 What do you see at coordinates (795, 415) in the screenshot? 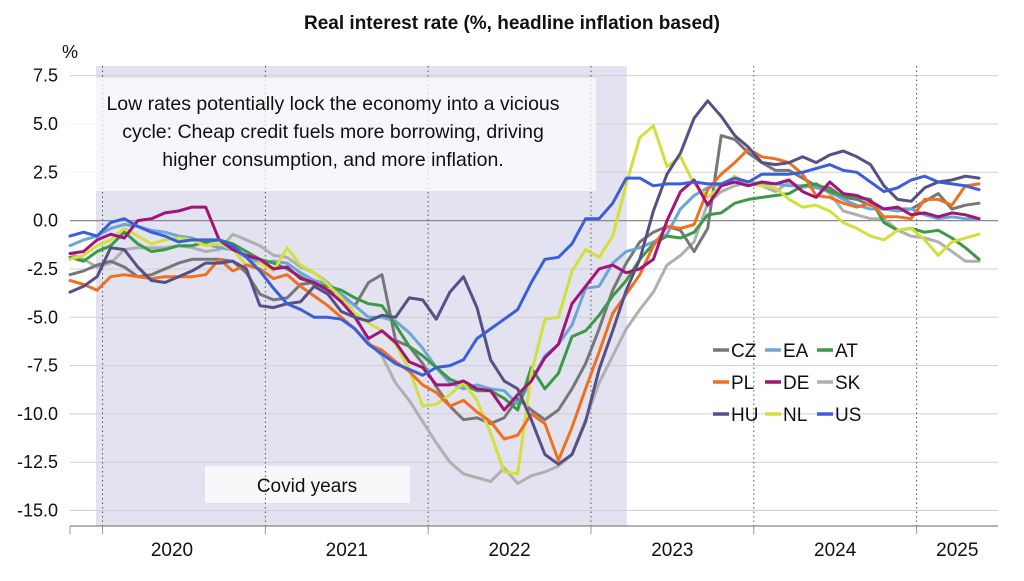
I see `legend-label-nl: NL` at bounding box center [795, 415].